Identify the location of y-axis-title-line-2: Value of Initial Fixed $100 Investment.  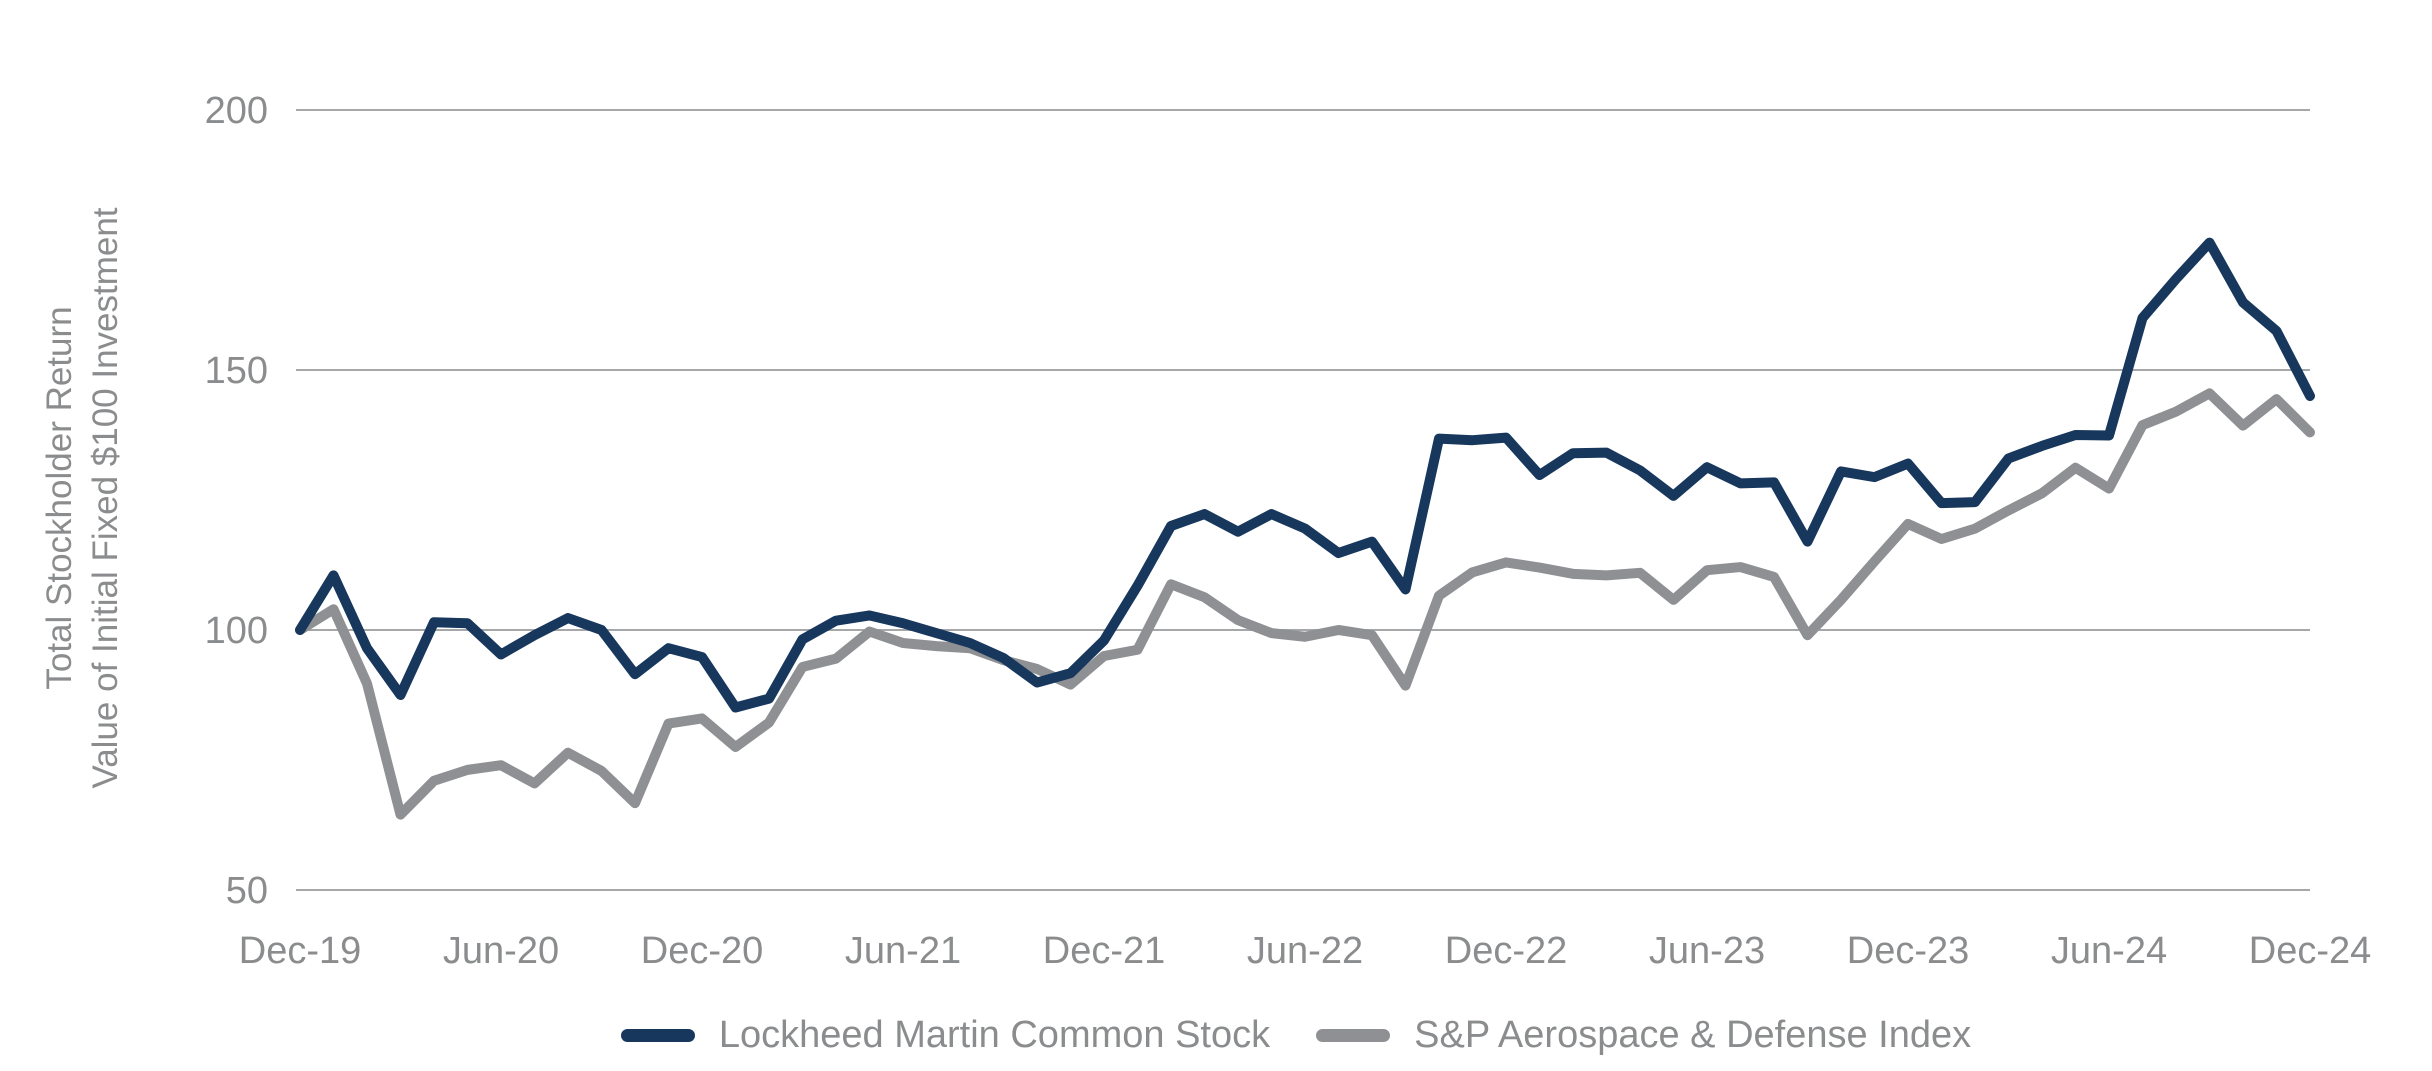
(105, 498).